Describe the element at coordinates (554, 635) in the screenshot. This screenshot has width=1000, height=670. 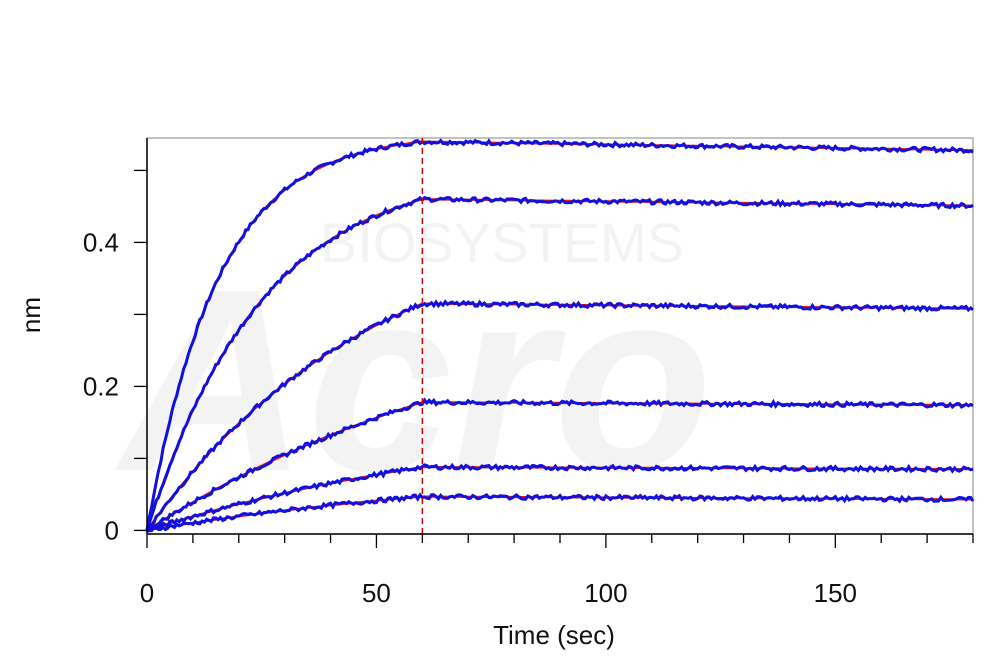
I see `x-axis-title: Time (sec)` at that location.